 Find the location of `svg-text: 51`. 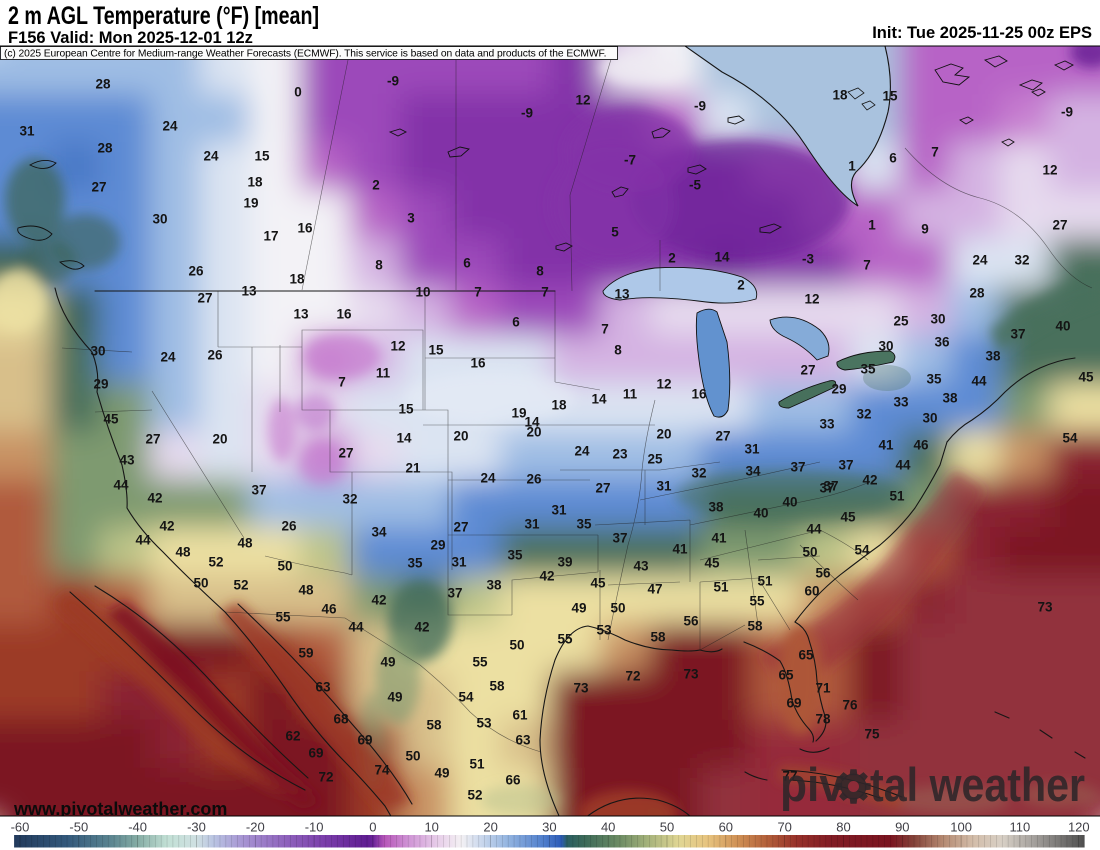

svg-text: 51 is located at coordinates (765, 581).